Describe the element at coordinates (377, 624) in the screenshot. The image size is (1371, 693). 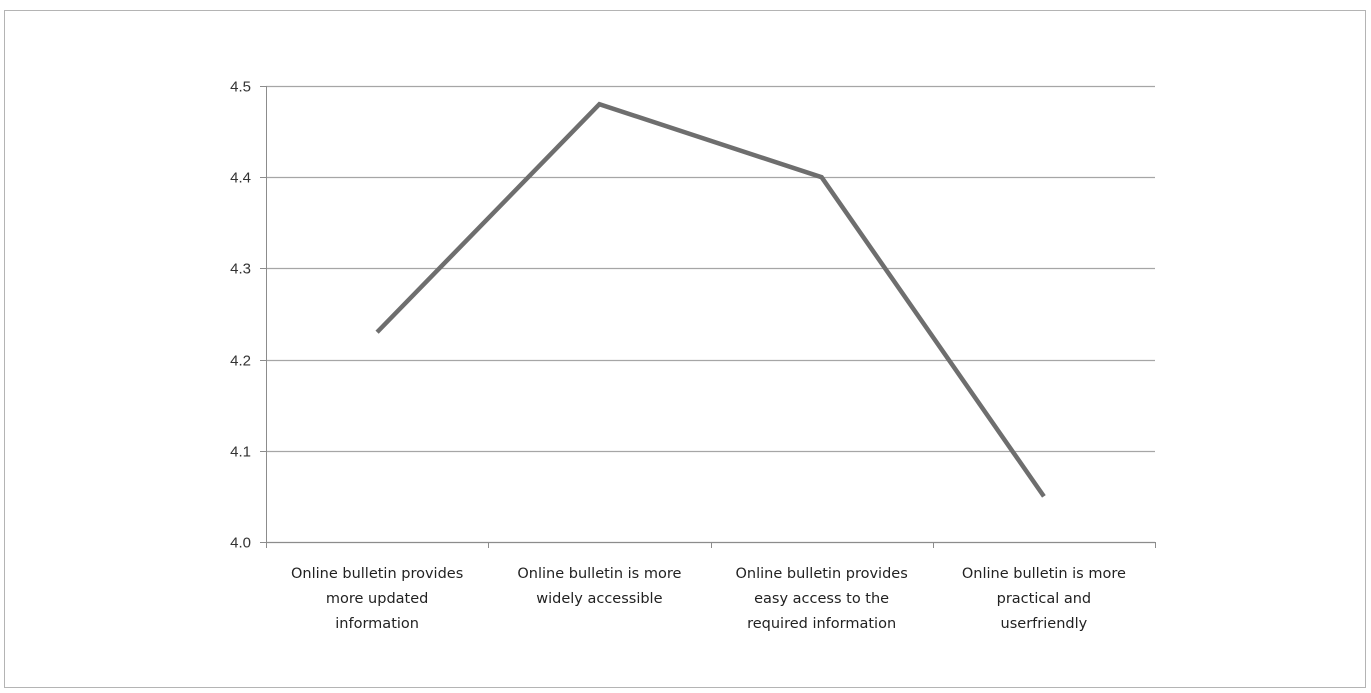
I see `x-category-label-line: information` at that location.